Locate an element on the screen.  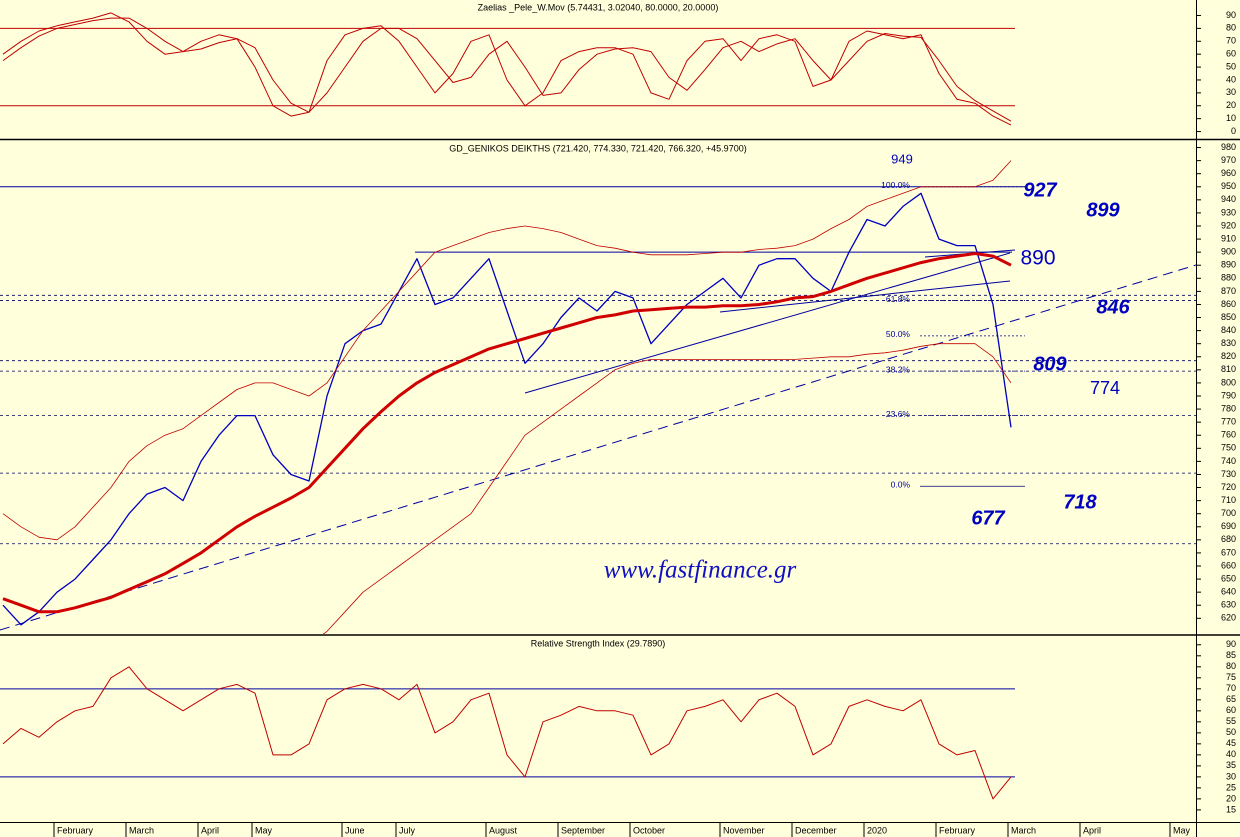
y-tick-label: 890 is located at coordinates (1228, 265).